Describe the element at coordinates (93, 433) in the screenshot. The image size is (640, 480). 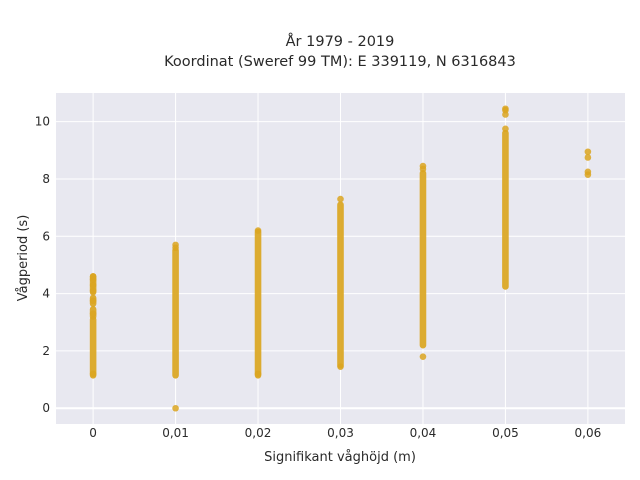
I see `x-tick-label: 0` at that location.